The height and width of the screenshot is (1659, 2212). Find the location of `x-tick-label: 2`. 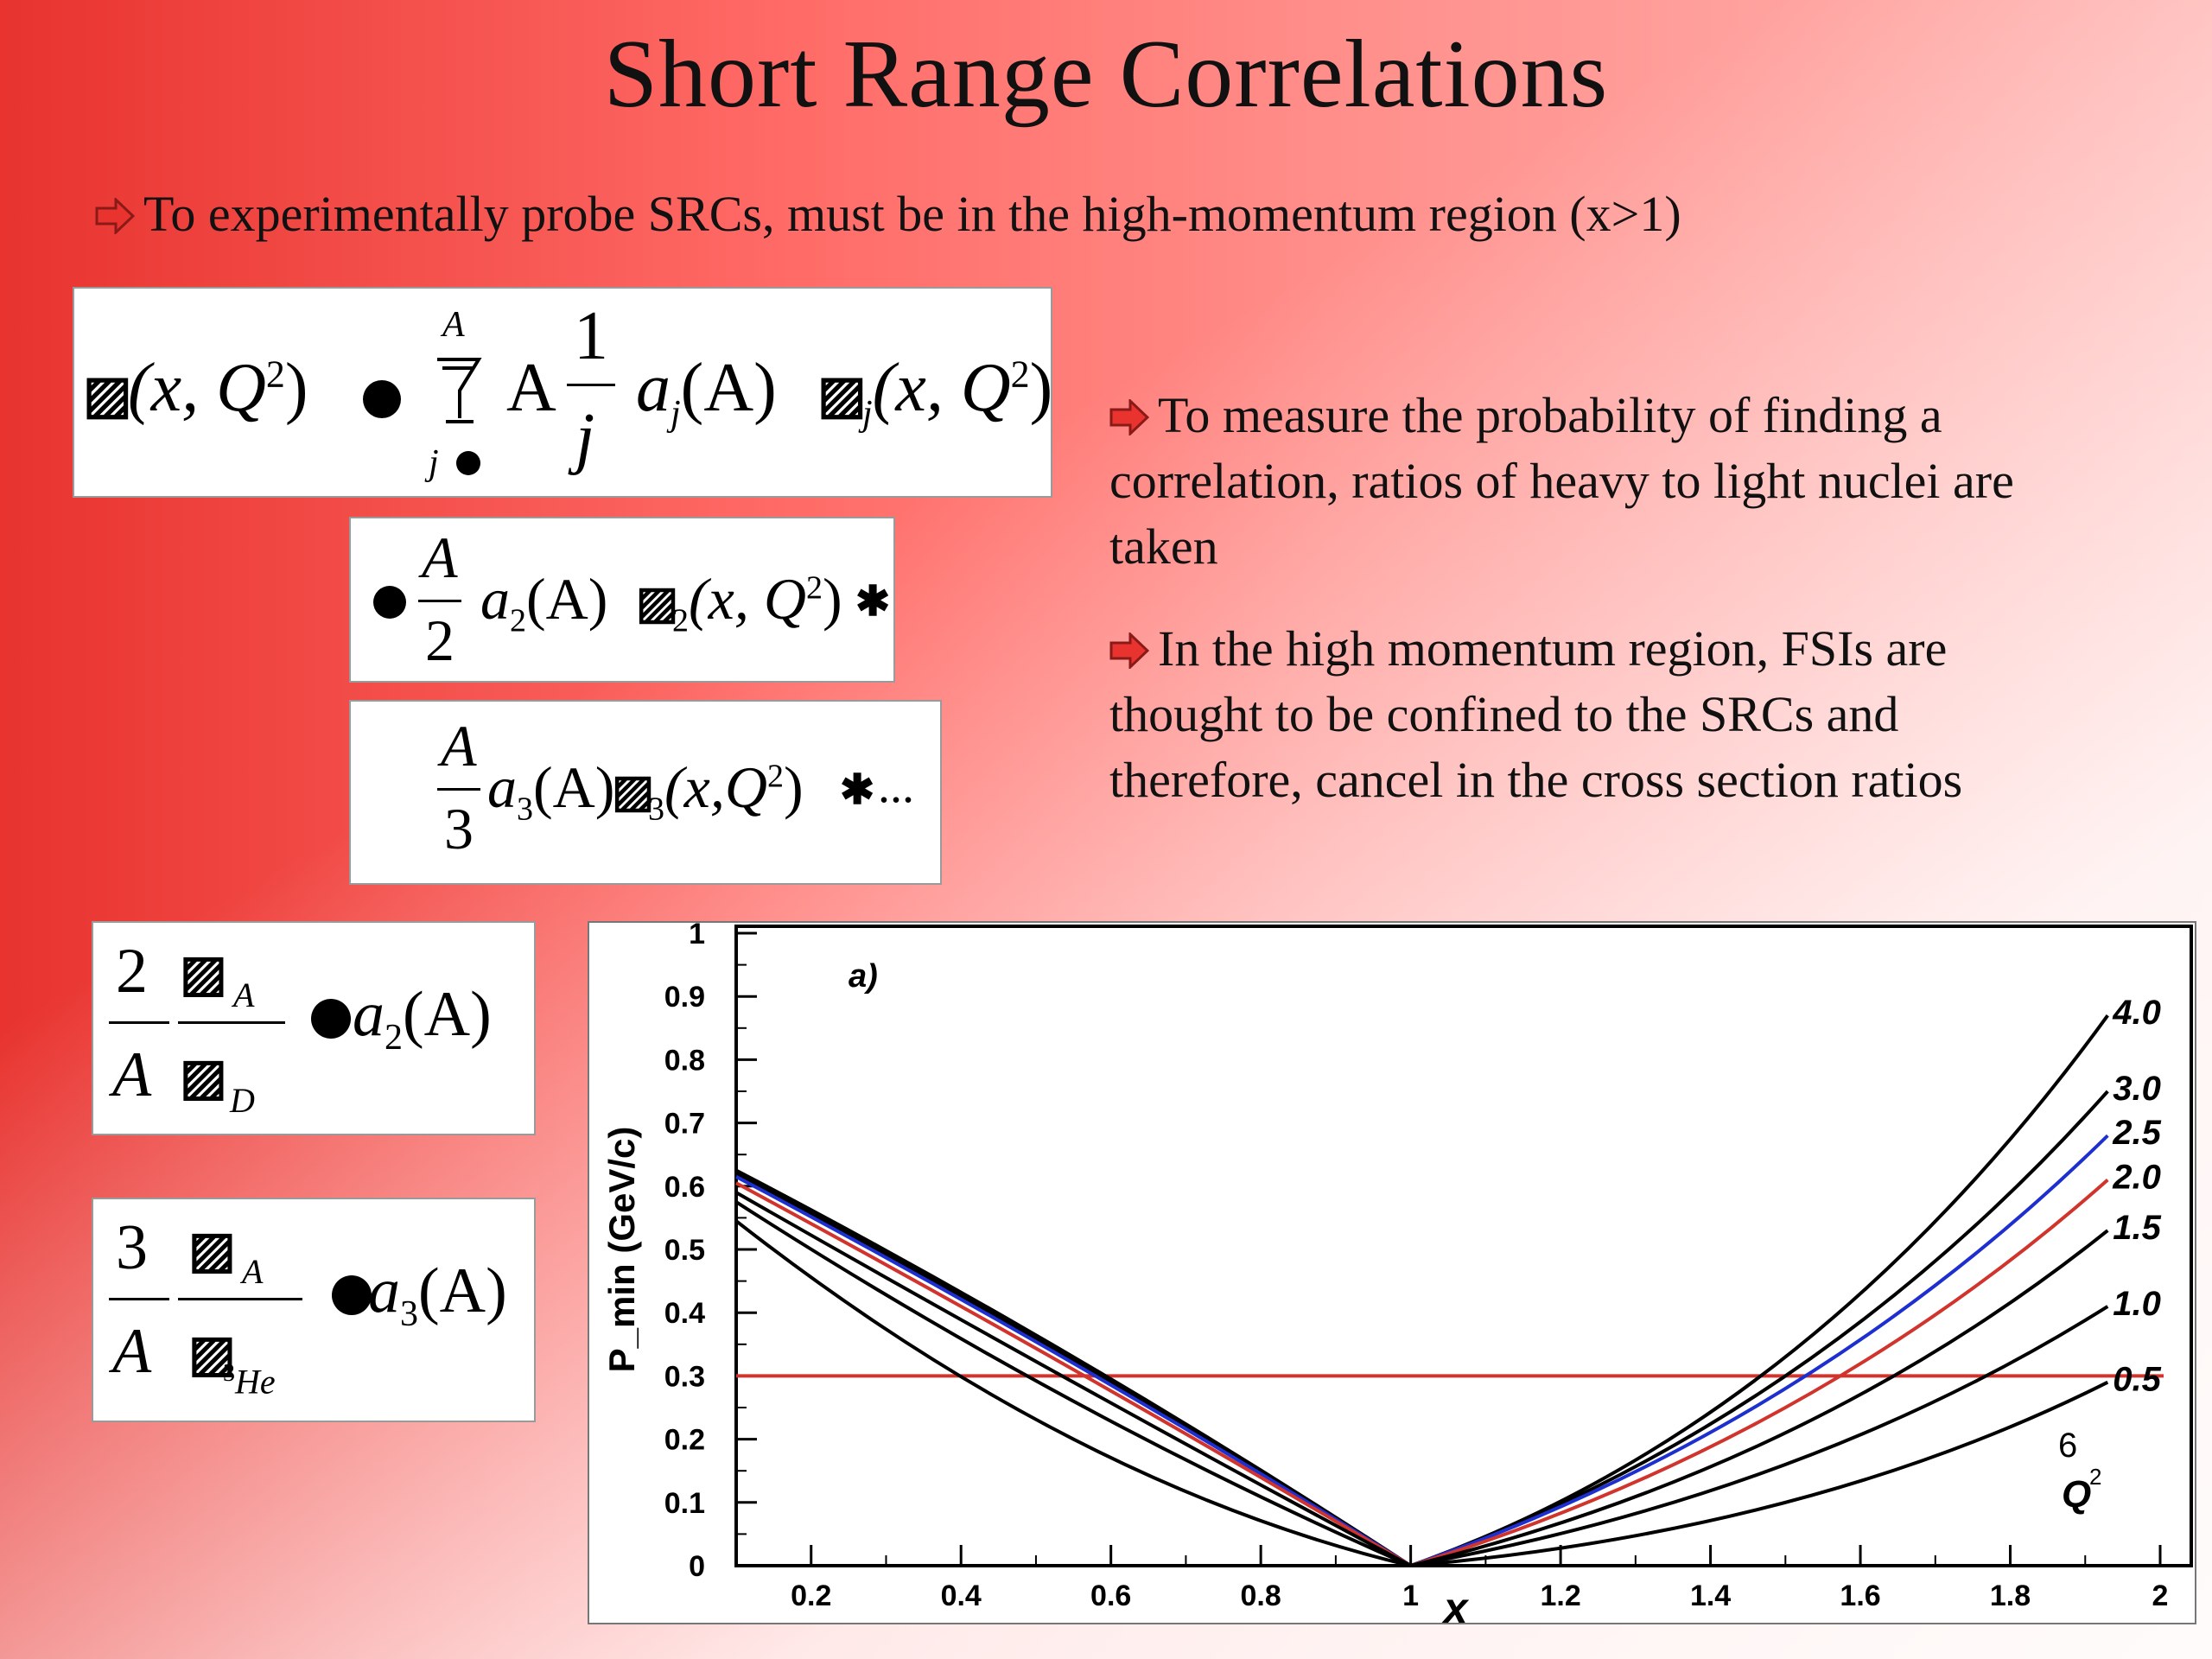

x-tick-label: 2 is located at coordinates (2160, 1596).